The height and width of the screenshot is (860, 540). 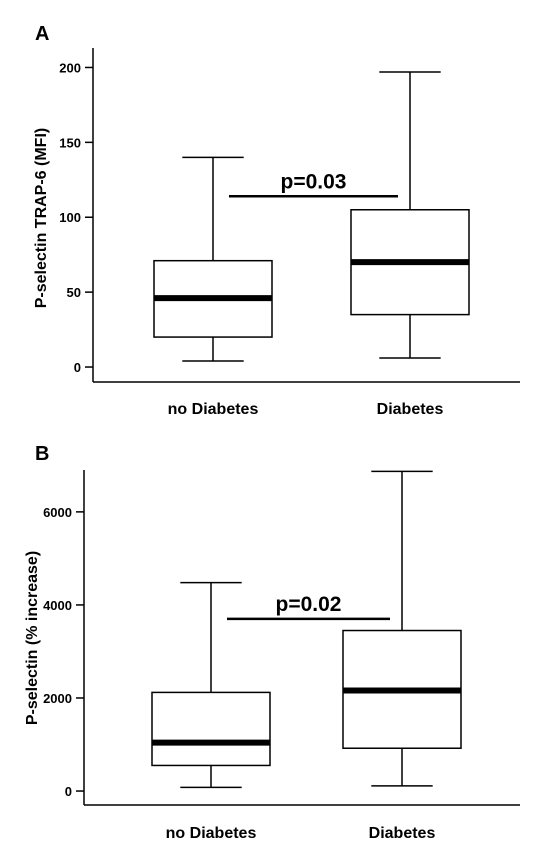 I want to click on panel-a-letter: A, so click(x=42, y=34).